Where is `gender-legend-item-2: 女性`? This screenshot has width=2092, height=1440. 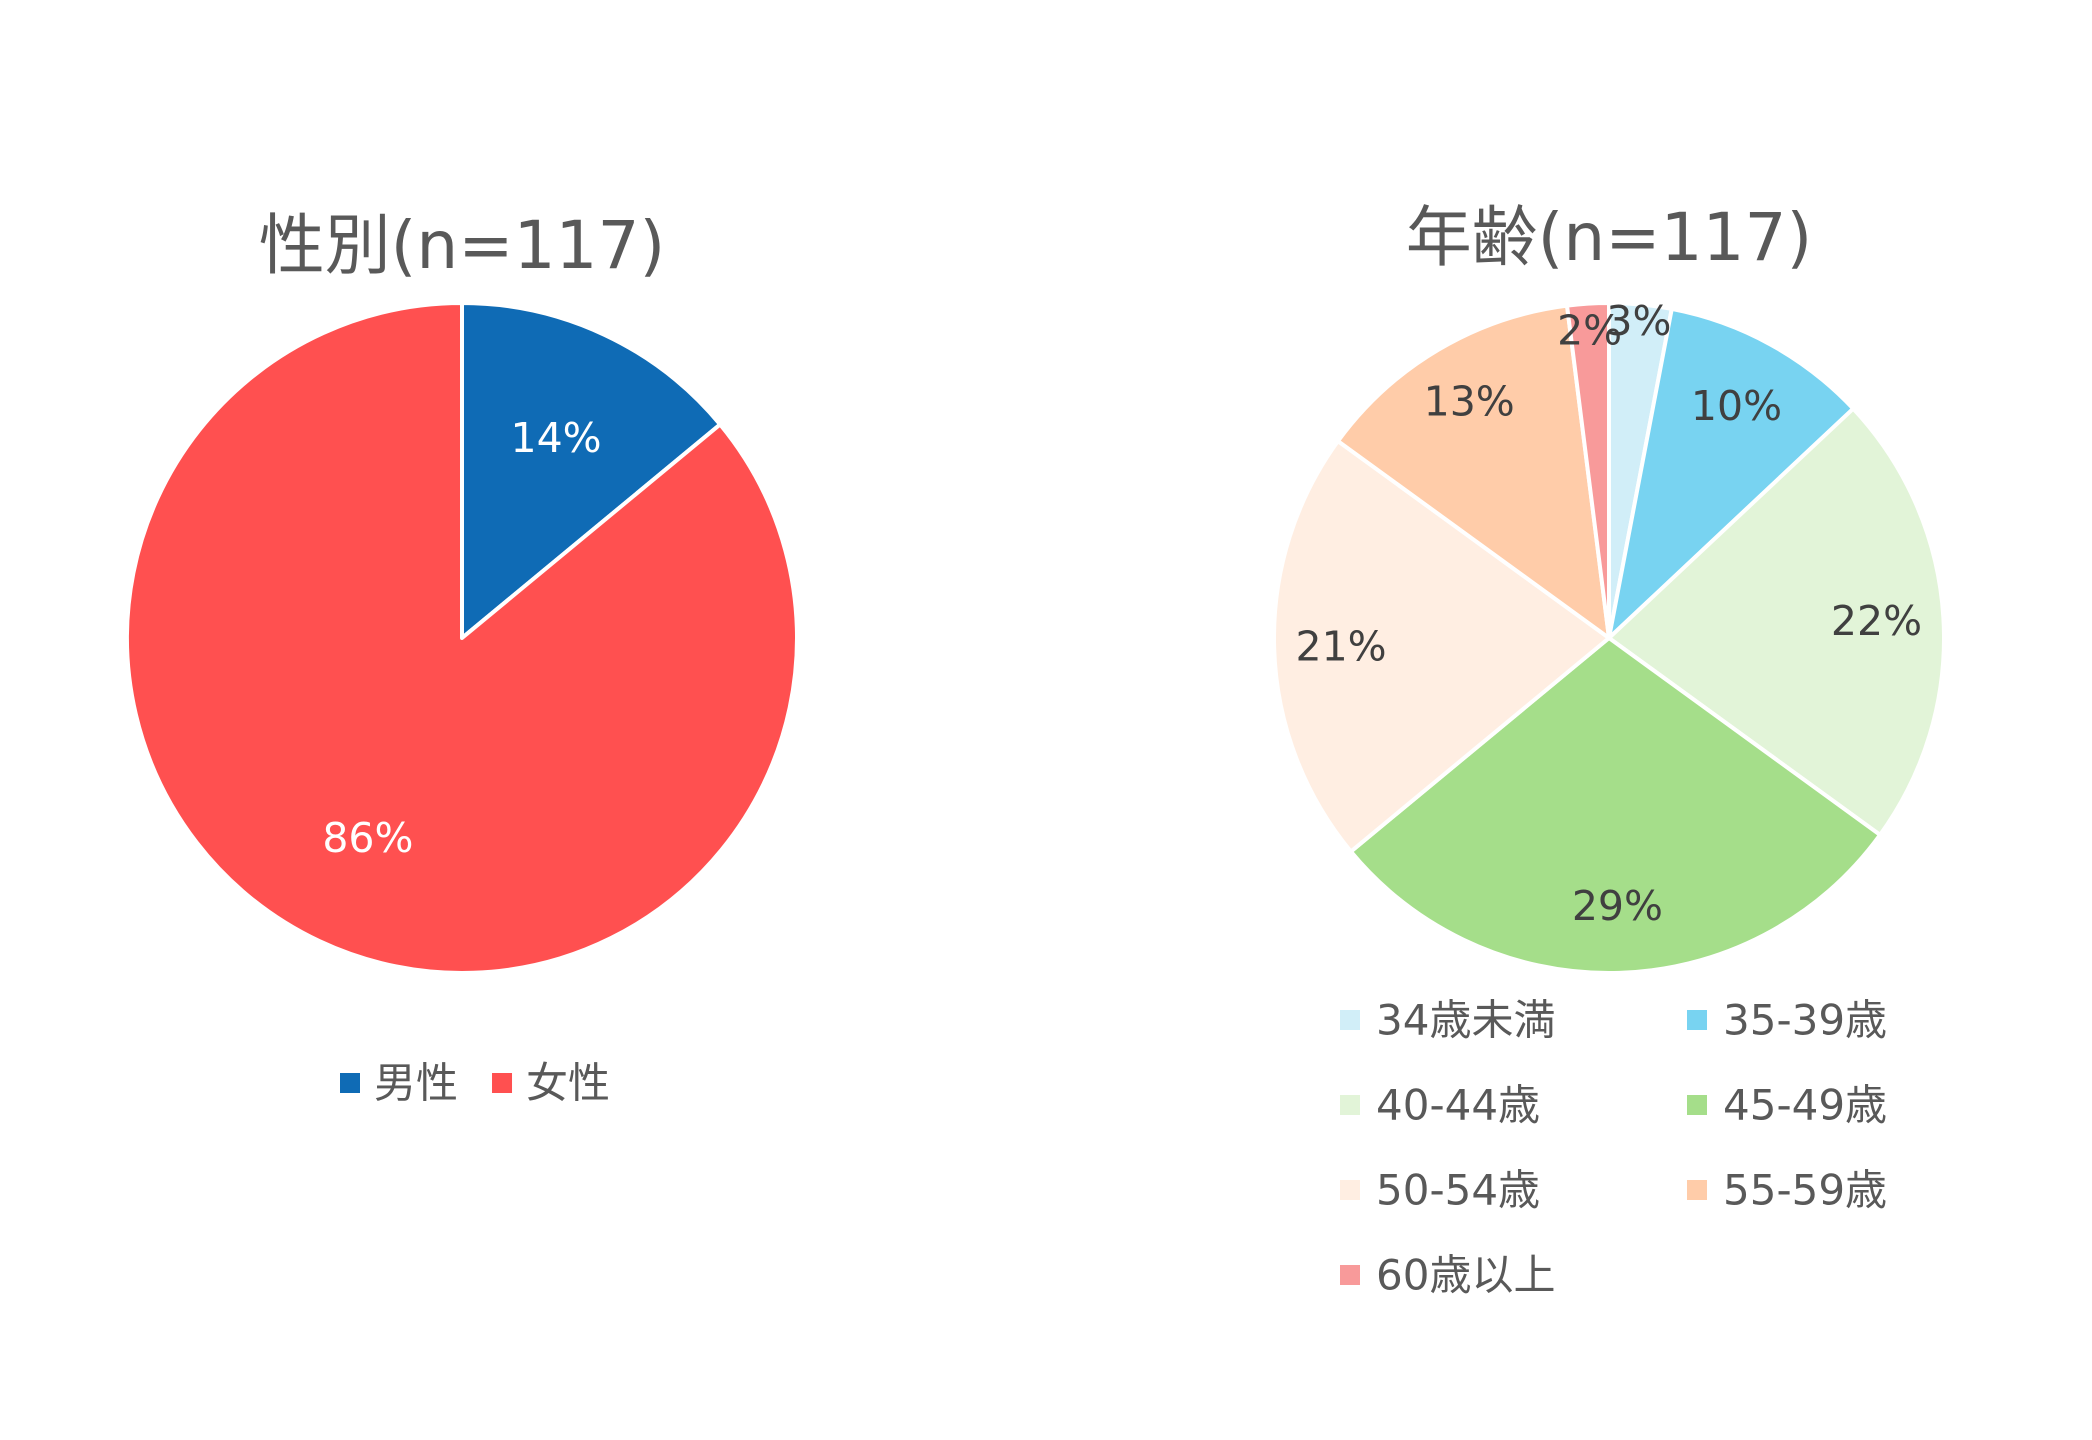 gender-legend-item-2: 女性 is located at coordinates (551, 1083).